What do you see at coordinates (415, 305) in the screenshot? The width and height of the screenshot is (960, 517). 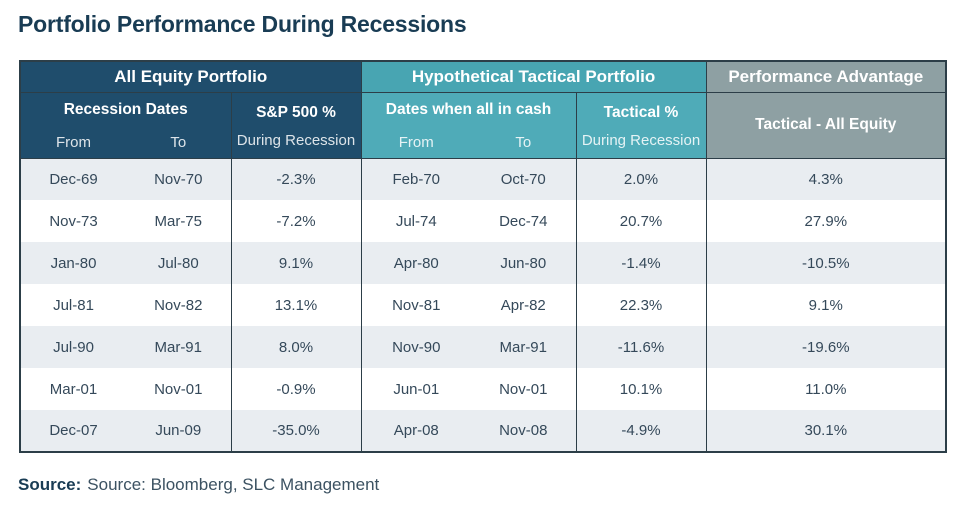 I see `table-cell: Nov-81` at bounding box center [415, 305].